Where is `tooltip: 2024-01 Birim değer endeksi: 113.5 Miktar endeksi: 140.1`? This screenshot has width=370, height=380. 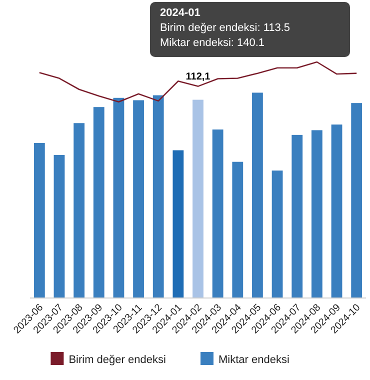
tooltip: 2024-01 Birim değer endeksi: 113.5 Miktar endeksi: 140.1 is located at coordinates (250, 29).